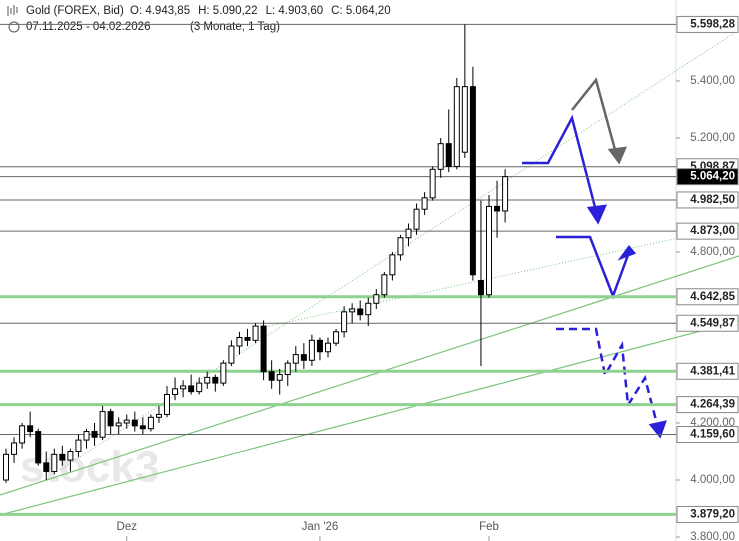 This screenshot has height=541, width=739. What do you see at coordinates (712, 435) in the screenshot?
I see `level-label: 4.159,60` at bounding box center [712, 435].